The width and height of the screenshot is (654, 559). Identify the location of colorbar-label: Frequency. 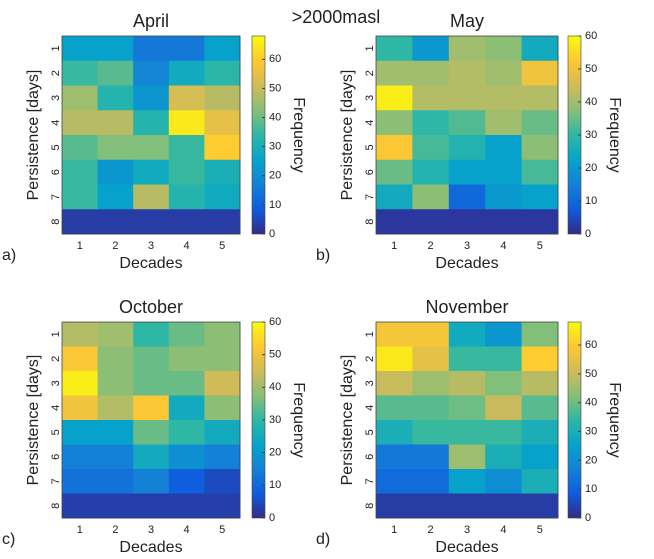
(298, 135).